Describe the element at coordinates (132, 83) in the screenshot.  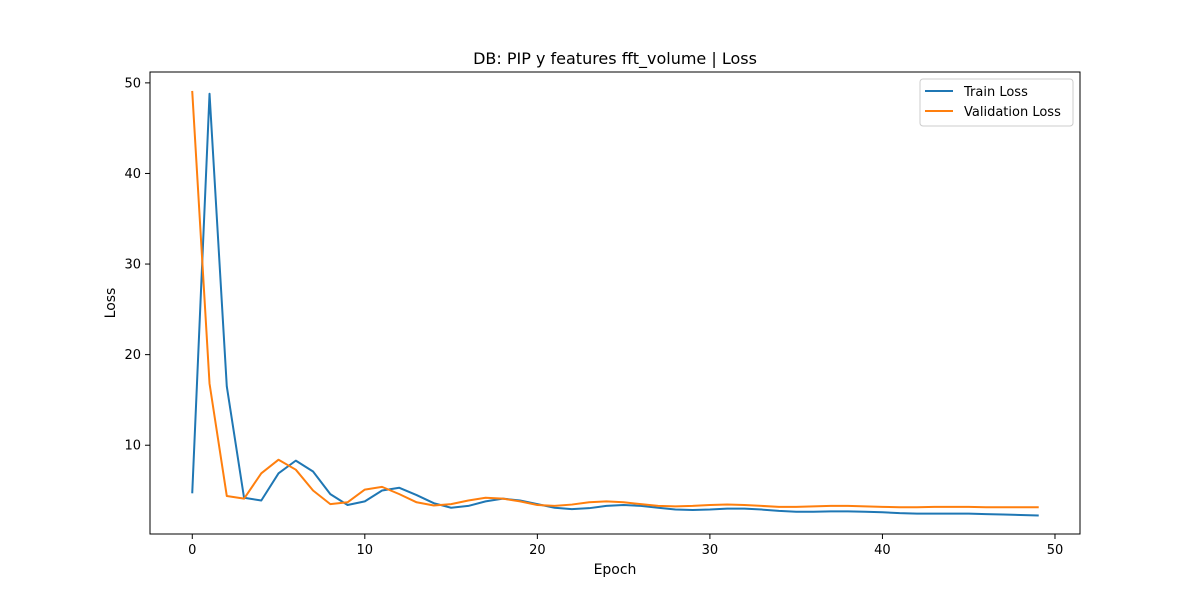
I see `y-tick-label: 50` at that location.